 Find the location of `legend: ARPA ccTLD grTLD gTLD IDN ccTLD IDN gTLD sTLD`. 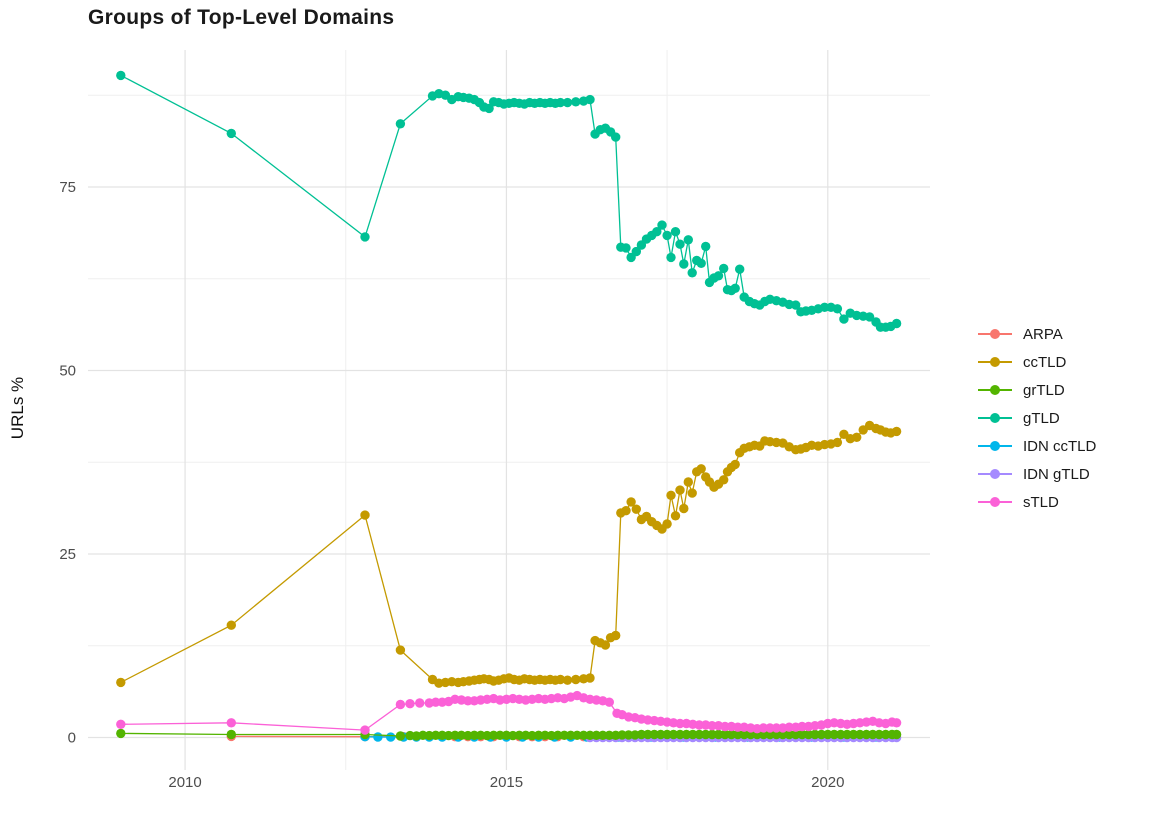

legend: ARPA ccTLD grTLD gTLD IDN ccTLD IDN gTLD sTLD is located at coordinates (1037, 418).